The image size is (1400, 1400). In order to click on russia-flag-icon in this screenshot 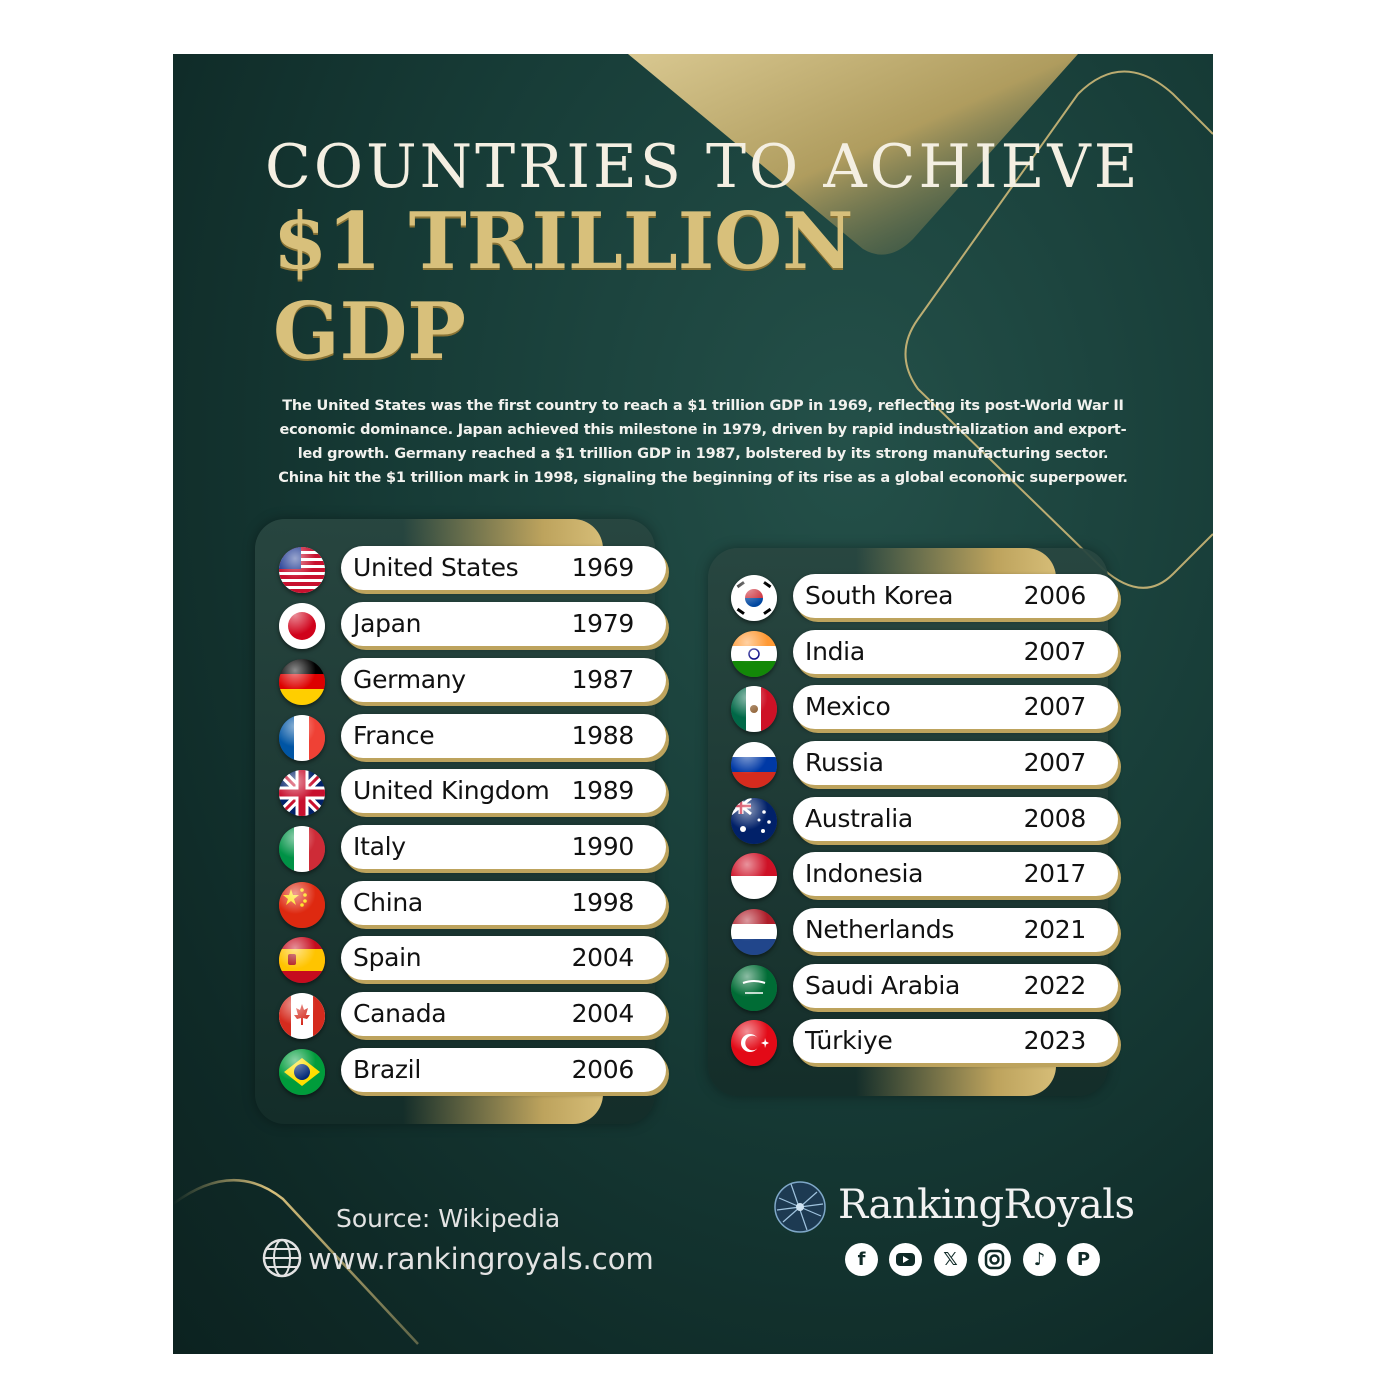, I will do `click(754, 765)`.